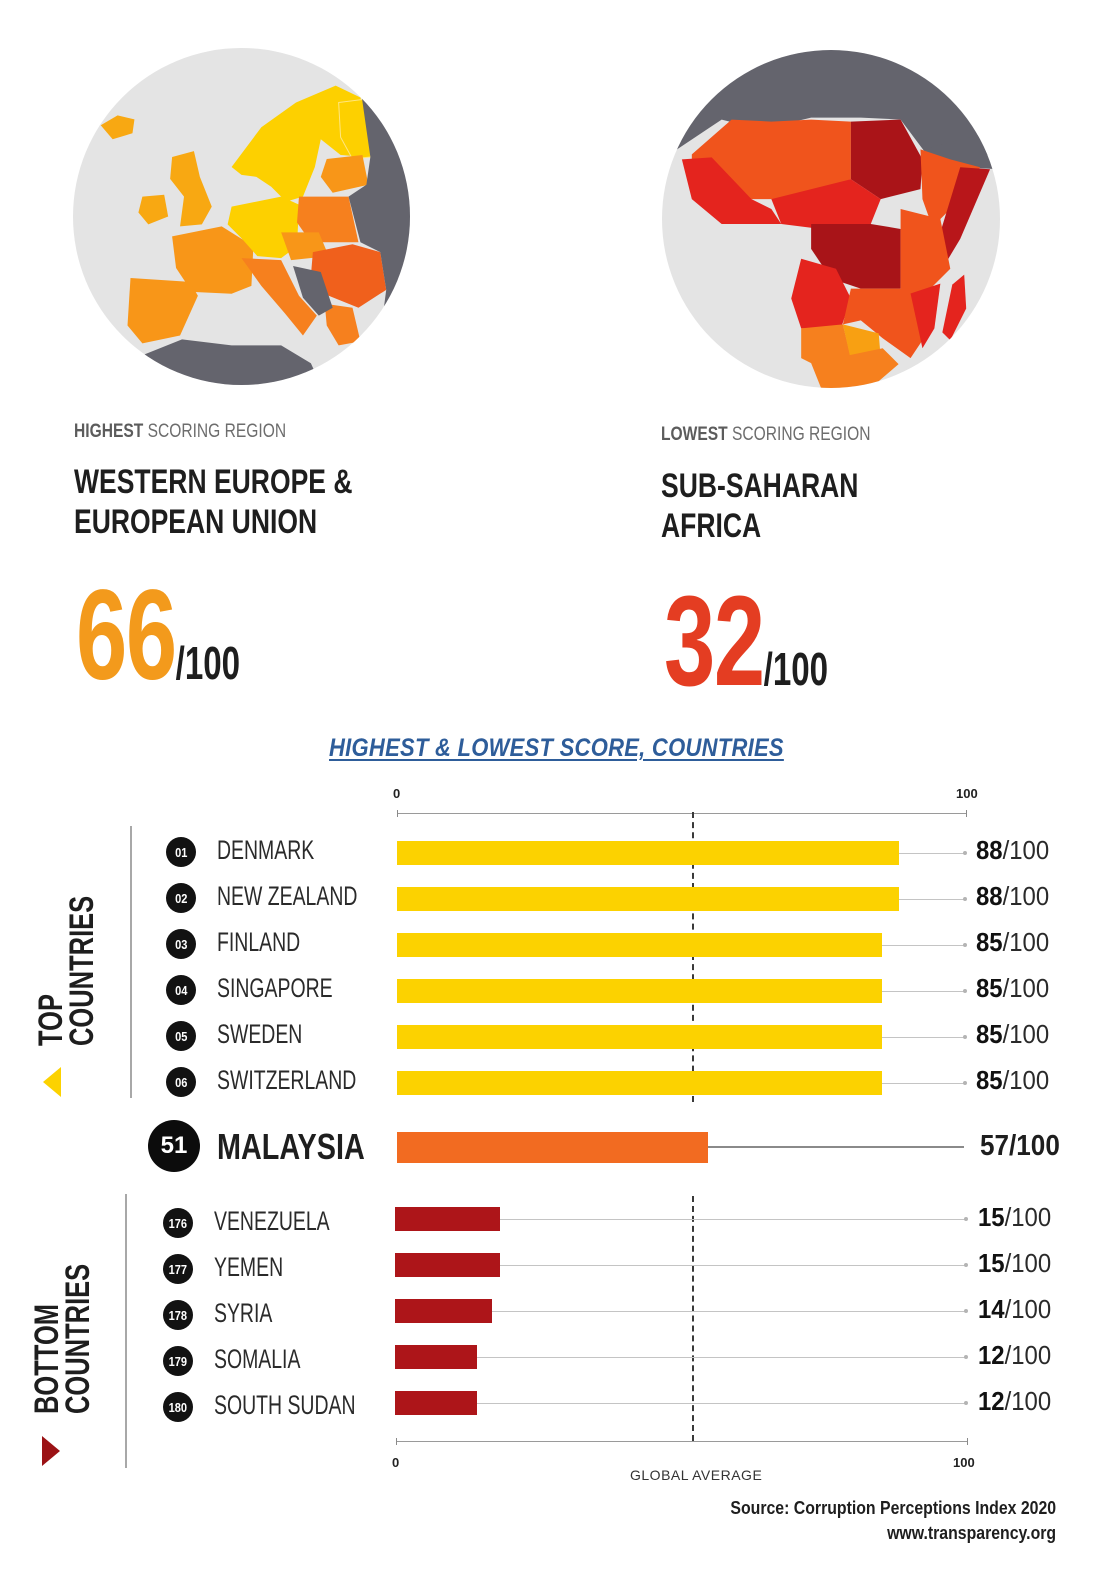  What do you see at coordinates (991, 1309) in the screenshot?
I see `score-value: 14` at bounding box center [991, 1309].